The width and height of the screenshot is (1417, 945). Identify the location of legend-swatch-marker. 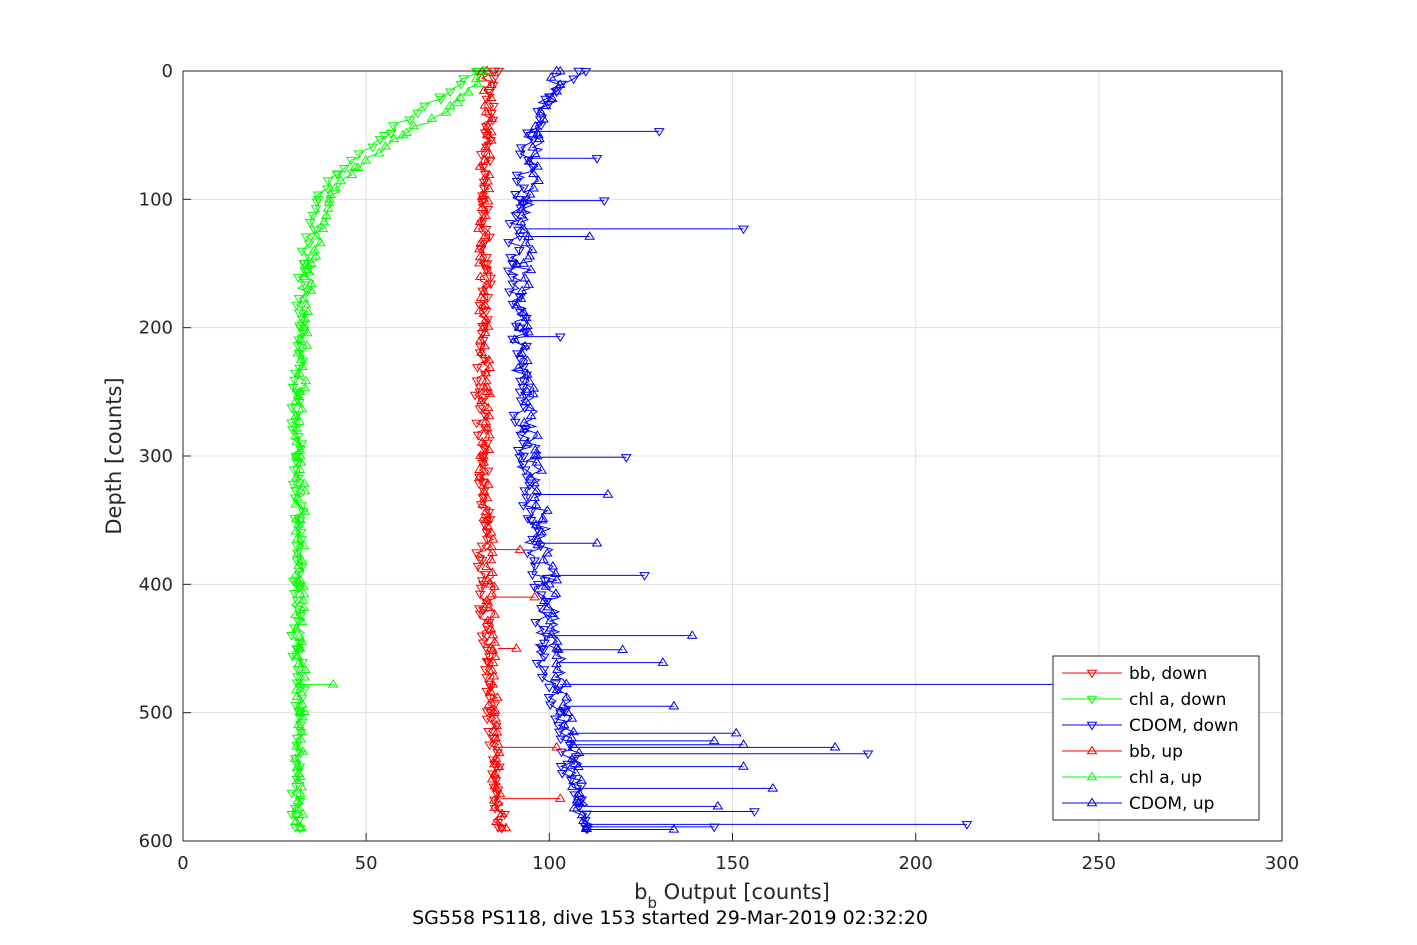
(1092, 674).